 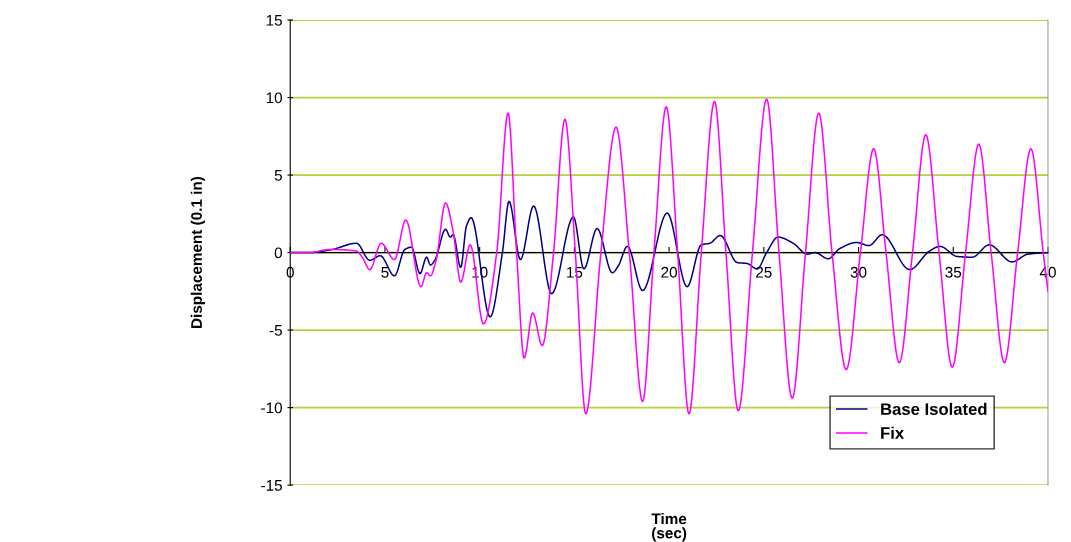 What do you see at coordinates (278, 175) in the screenshot?
I see `y-tick-label: 5` at bounding box center [278, 175].